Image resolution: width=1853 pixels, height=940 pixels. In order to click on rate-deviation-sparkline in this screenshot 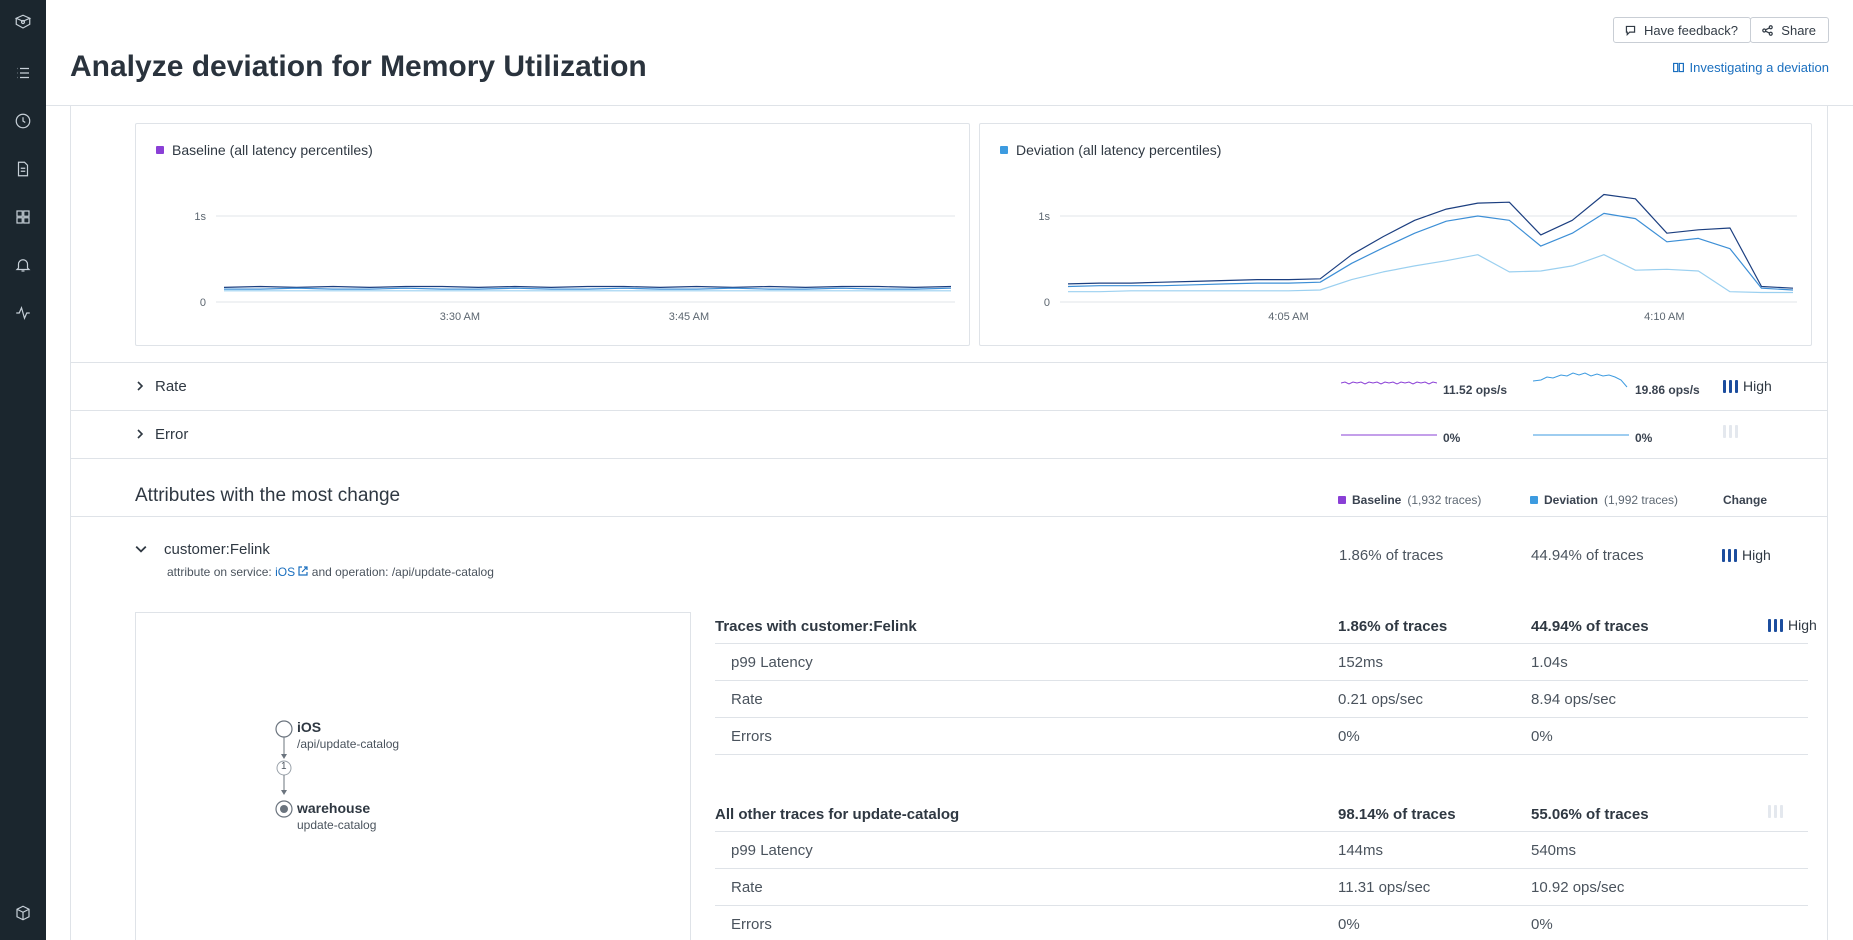, I will do `click(1580, 380)`.